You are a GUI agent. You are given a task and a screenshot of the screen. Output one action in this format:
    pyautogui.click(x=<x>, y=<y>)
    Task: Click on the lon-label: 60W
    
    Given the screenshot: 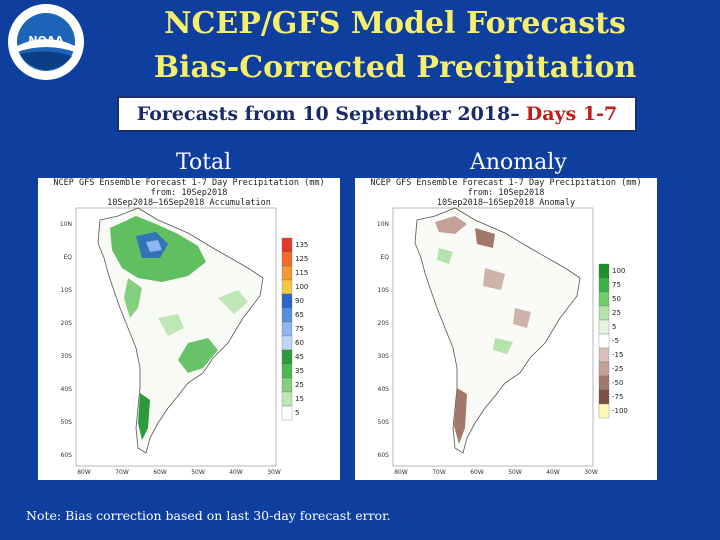 What is the action you would take?
    pyautogui.click(x=477, y=472)
    